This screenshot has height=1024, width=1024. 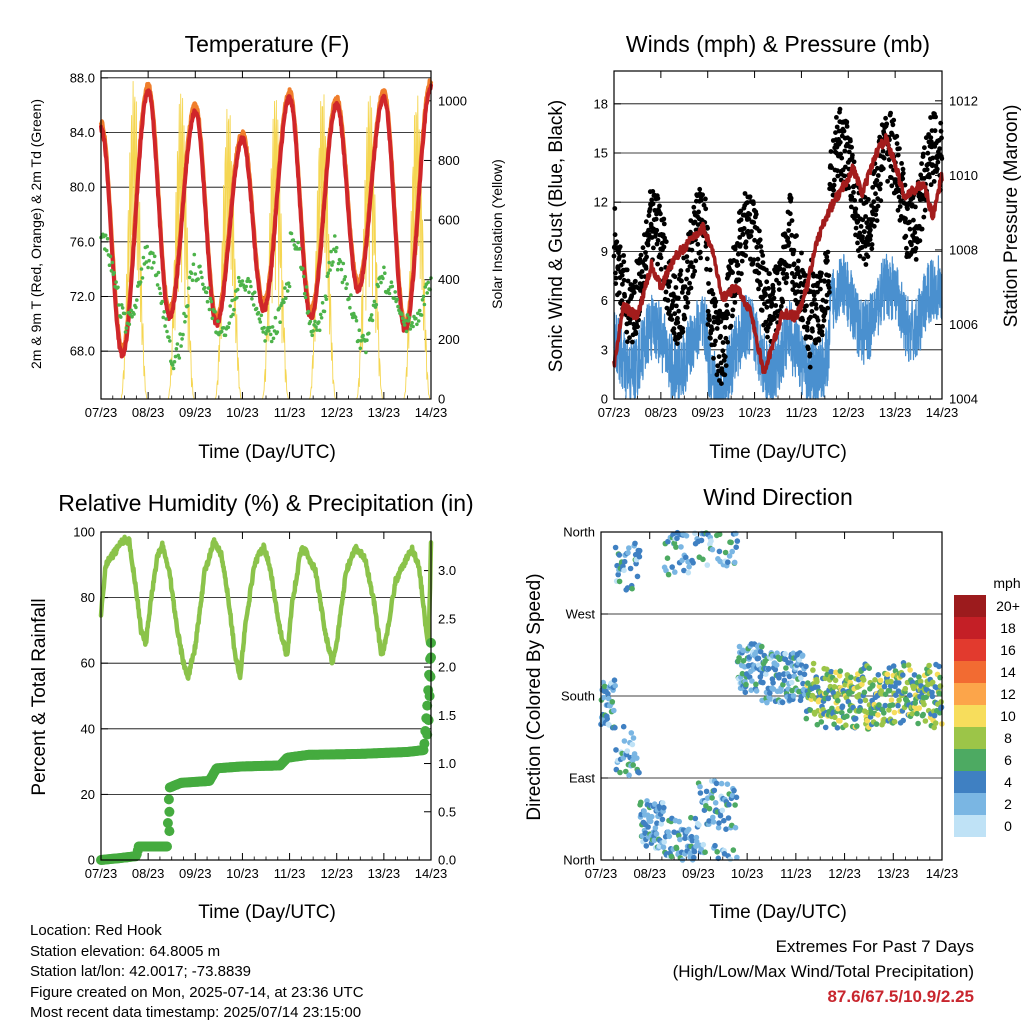 What do you see at coordinates (778, 326) in the screenshot?
I see `sonic-wind-line` at bounding box center [778, 326].